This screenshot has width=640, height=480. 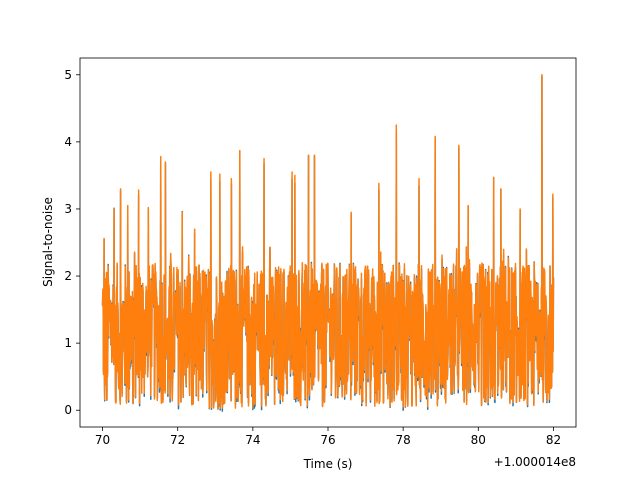 What do you see at coordinates (68, 209) in the screenshot?
I see `y-tick-label: 3` at bounding box center [68, 209].